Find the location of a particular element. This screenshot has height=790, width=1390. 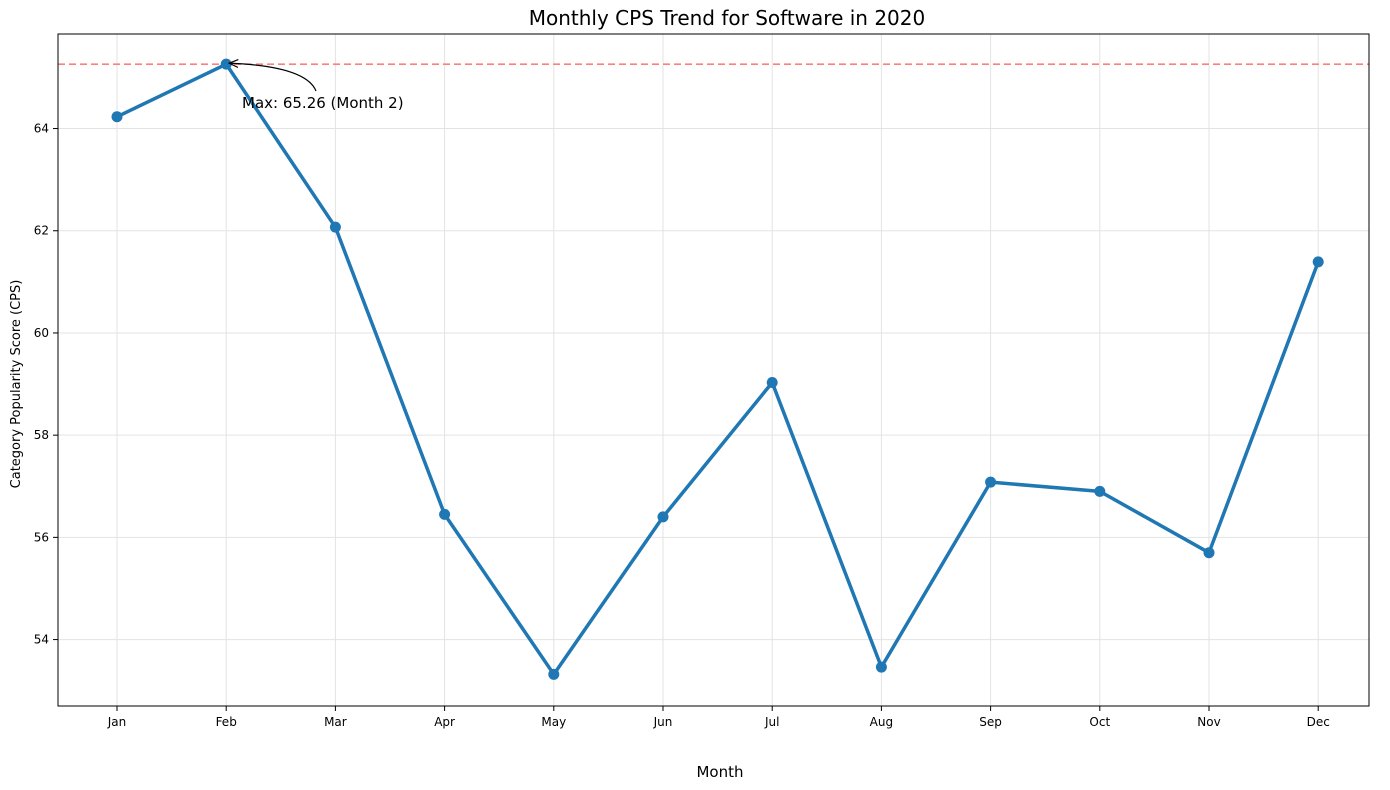

x-tick-label: May is located at coordinates (553, 722).